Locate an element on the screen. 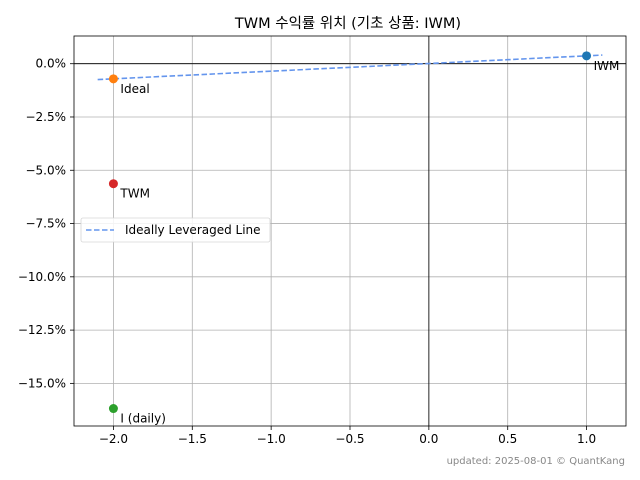 This screenshot has width=640, height=480. x-tick-label: 0.5 is located at coordinates (507, 439).